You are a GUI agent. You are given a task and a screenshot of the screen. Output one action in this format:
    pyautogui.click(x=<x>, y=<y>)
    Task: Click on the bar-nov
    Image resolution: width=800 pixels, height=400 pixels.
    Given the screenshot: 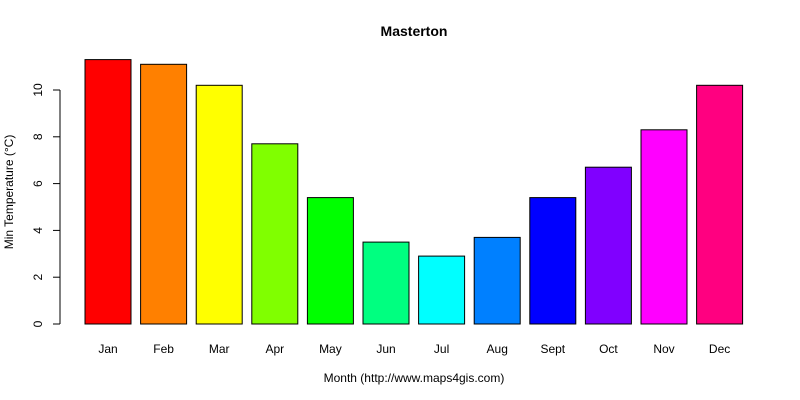 What is the action you would take?
    pyautogui.click(x=664, y=227)
    